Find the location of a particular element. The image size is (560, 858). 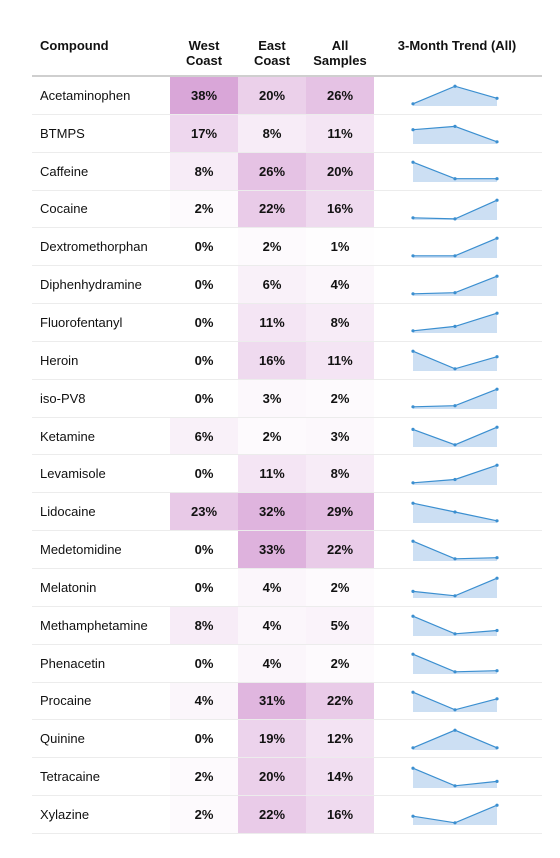

compound-name: Procaine is located at coordinates (66, 701).